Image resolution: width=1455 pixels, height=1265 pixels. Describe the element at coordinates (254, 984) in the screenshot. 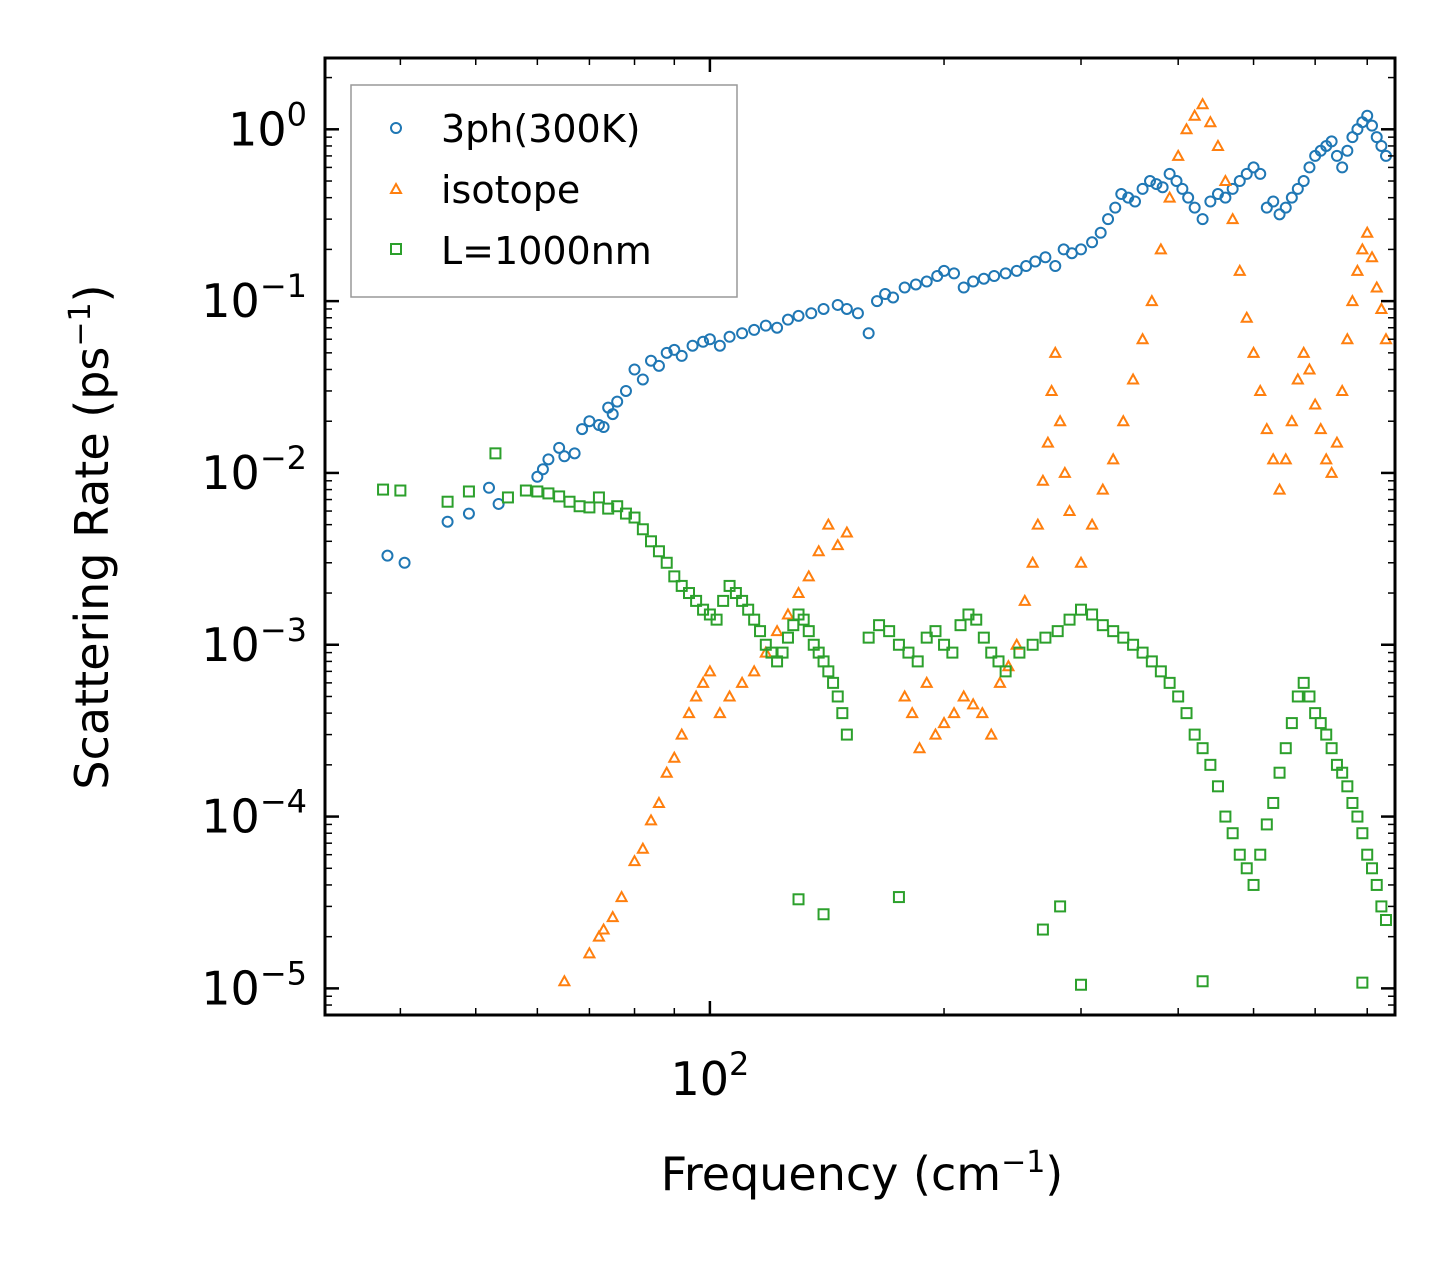

I see `y-tick-label: 10⁻⁵` at that location.